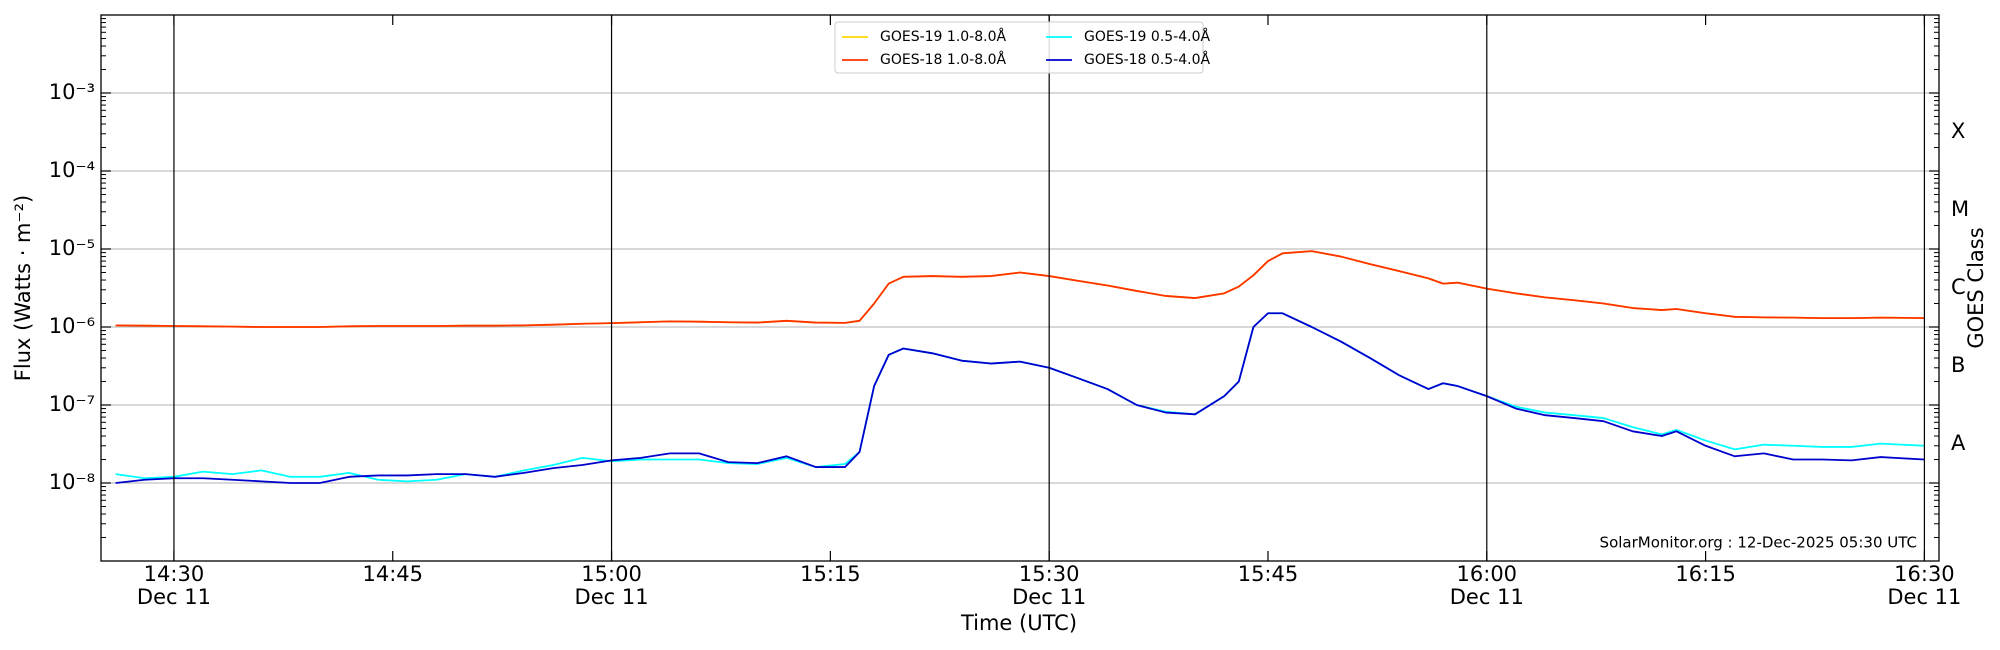  What do you see at coordinates (72, 404) in the screenshot?
I see `y-tick-label: 10⁻⁷` at bounding box center [72, 404].